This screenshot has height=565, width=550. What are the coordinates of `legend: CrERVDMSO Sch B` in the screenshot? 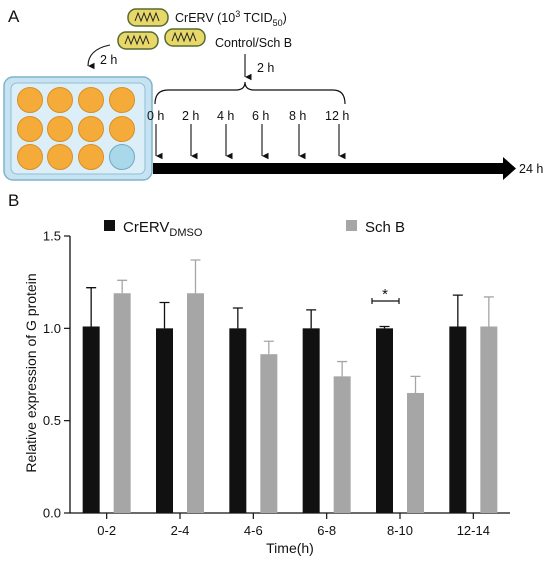 It's located at (254, 229).